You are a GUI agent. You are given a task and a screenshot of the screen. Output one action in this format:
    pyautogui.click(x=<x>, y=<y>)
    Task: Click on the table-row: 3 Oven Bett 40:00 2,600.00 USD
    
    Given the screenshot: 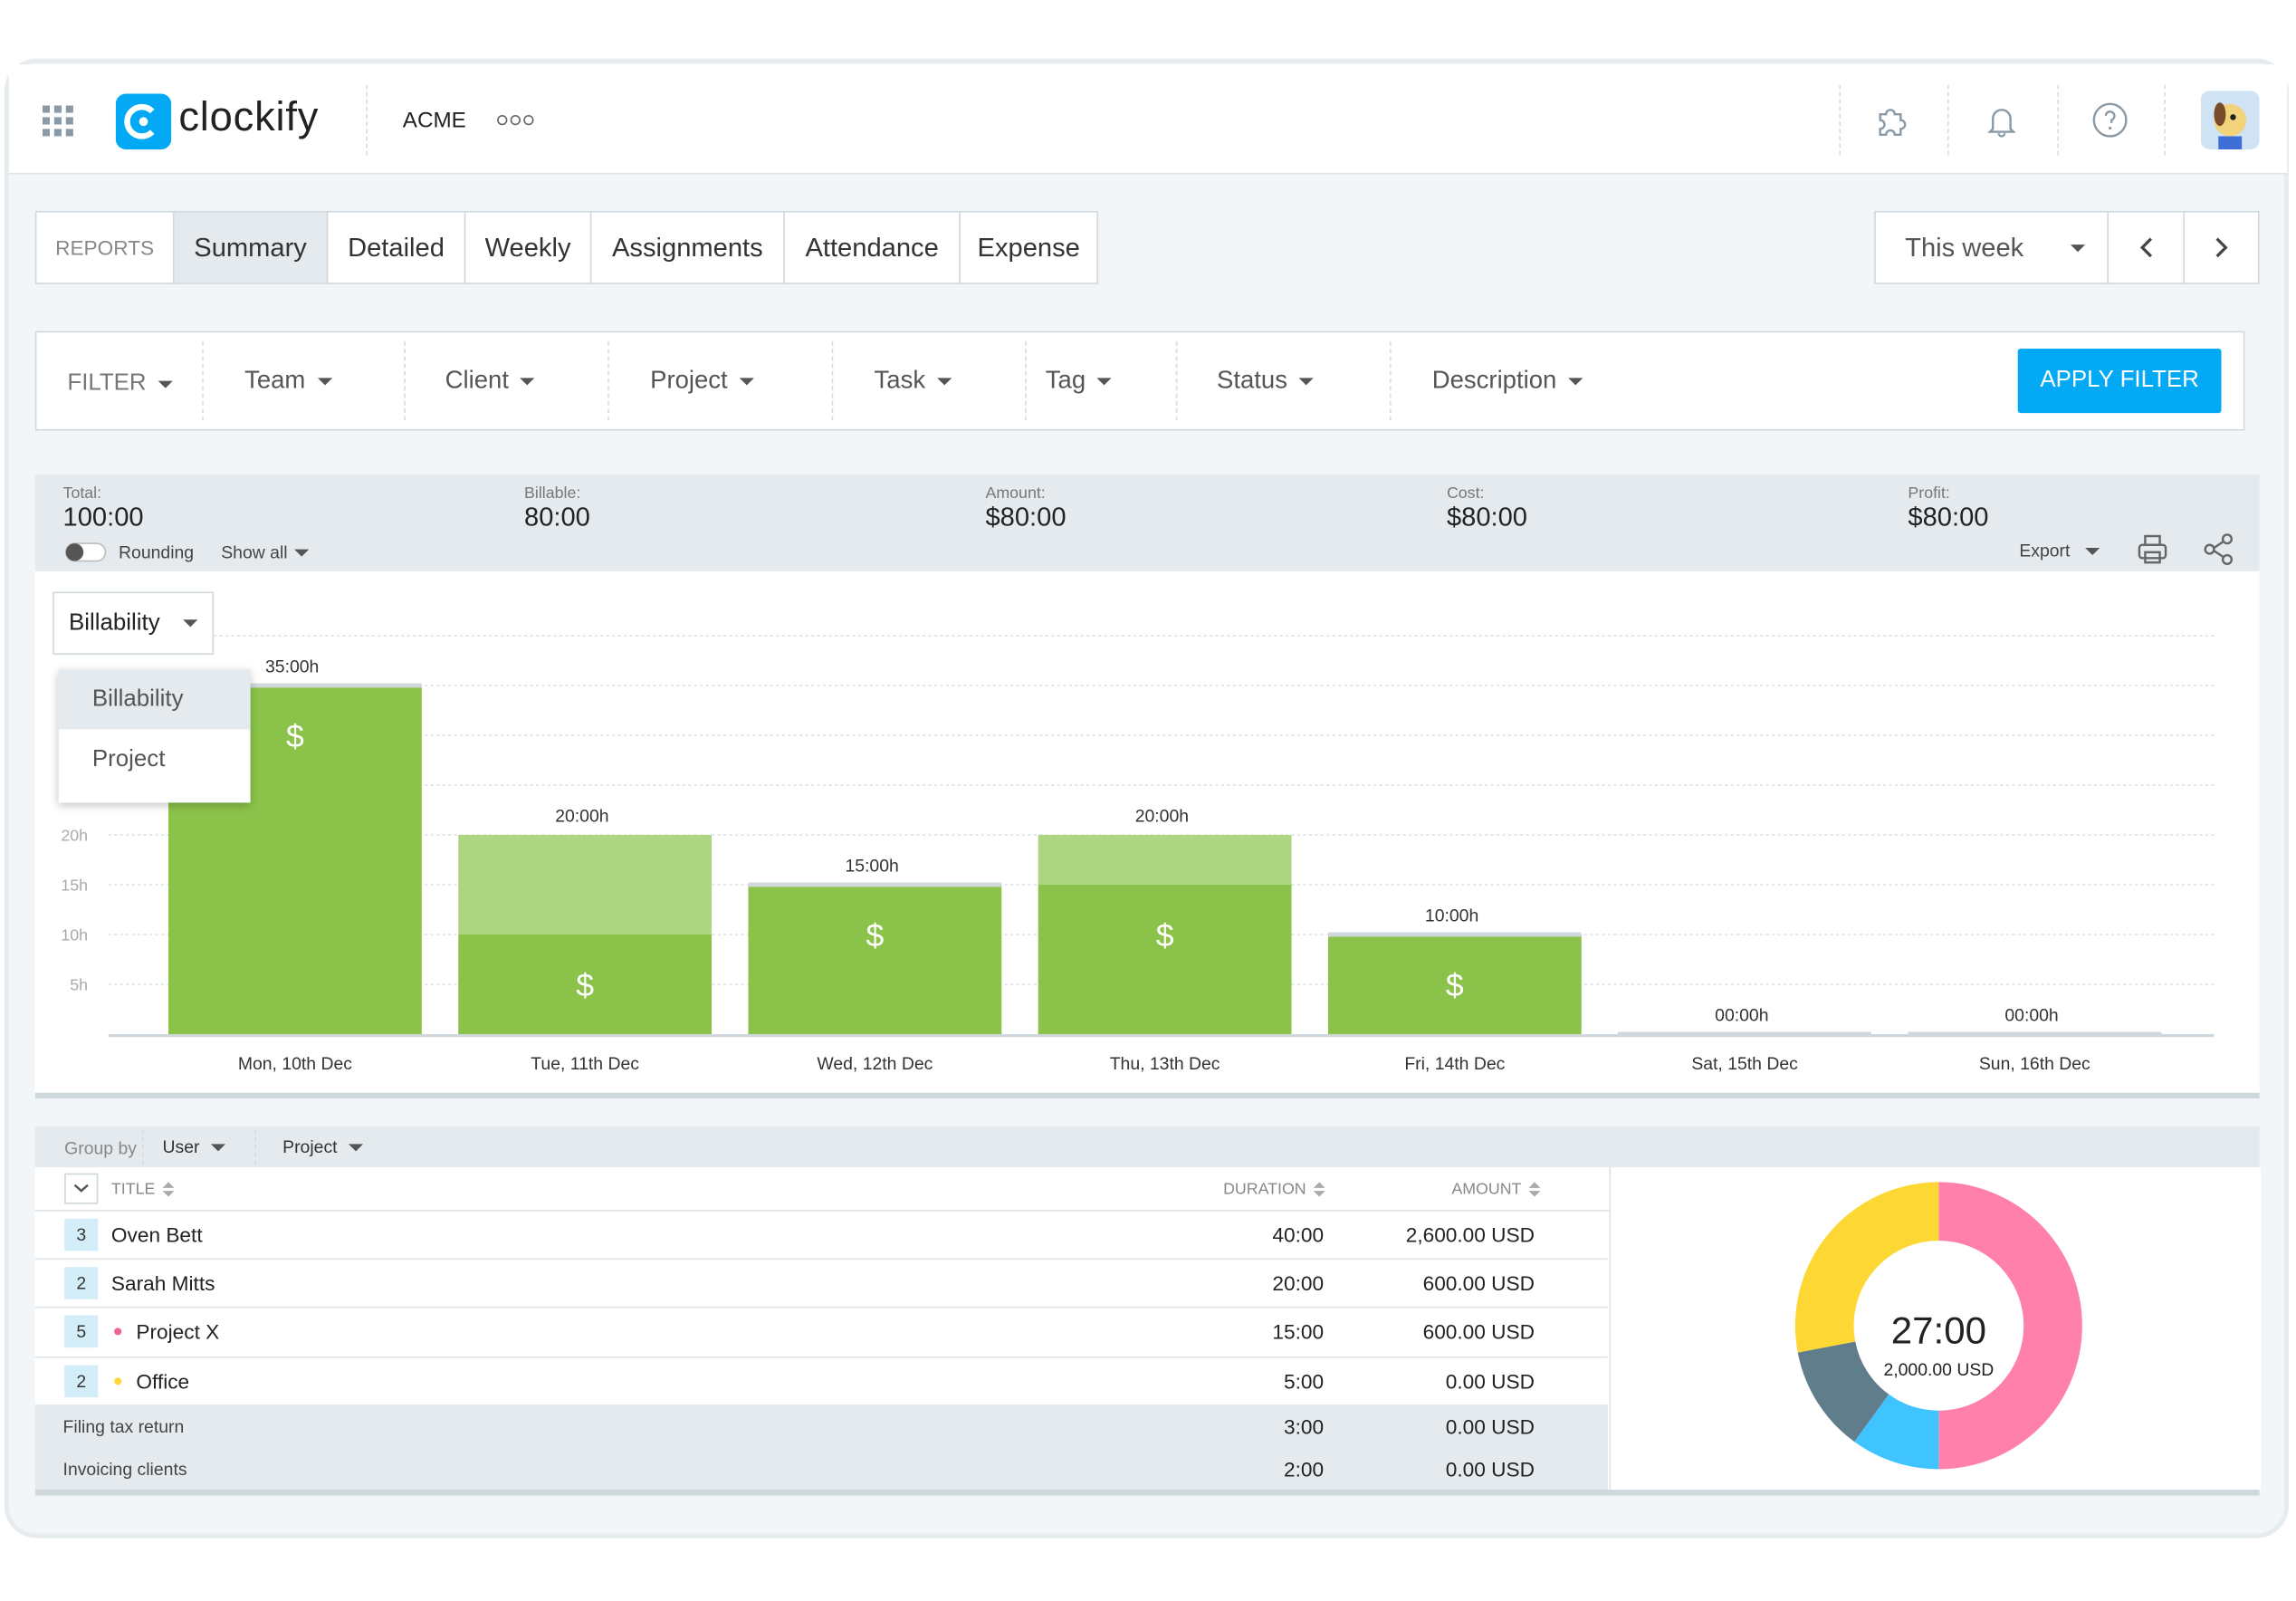 What is the action you would take?
    pyautogui.click(x=821, y=1235)
    